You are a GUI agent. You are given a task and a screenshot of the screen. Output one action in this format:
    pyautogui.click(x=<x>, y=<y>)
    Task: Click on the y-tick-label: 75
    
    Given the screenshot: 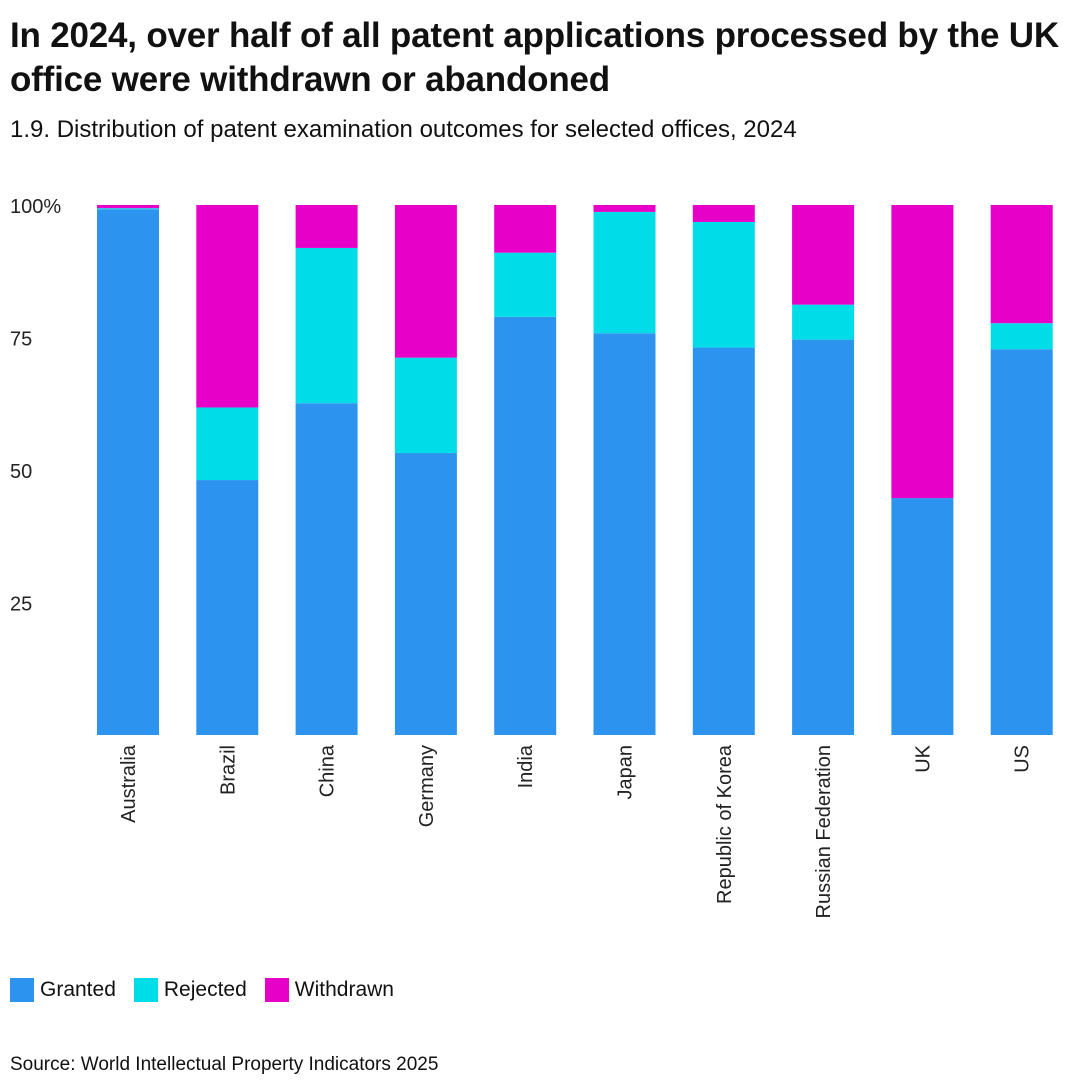 What is the action you would take?
    pyautogui.click(x=21, y=340)
    